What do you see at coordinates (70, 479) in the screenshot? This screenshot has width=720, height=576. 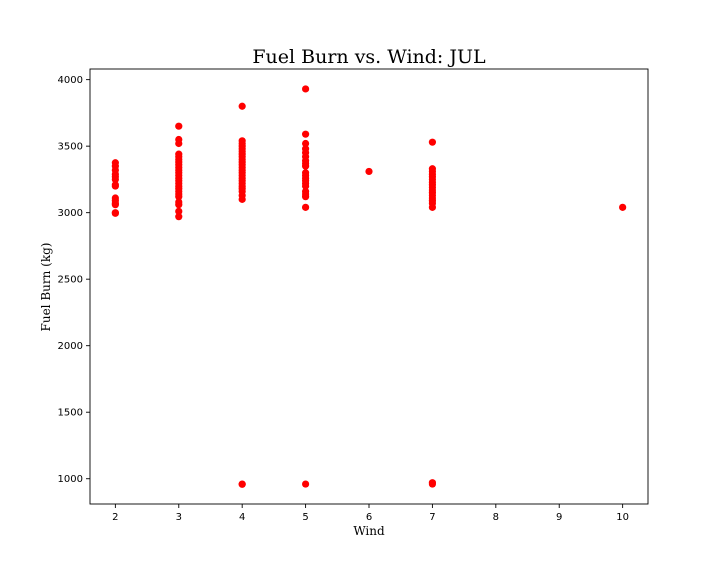 I see `y-tick-label: 1000` at bounding box center [70, 479].